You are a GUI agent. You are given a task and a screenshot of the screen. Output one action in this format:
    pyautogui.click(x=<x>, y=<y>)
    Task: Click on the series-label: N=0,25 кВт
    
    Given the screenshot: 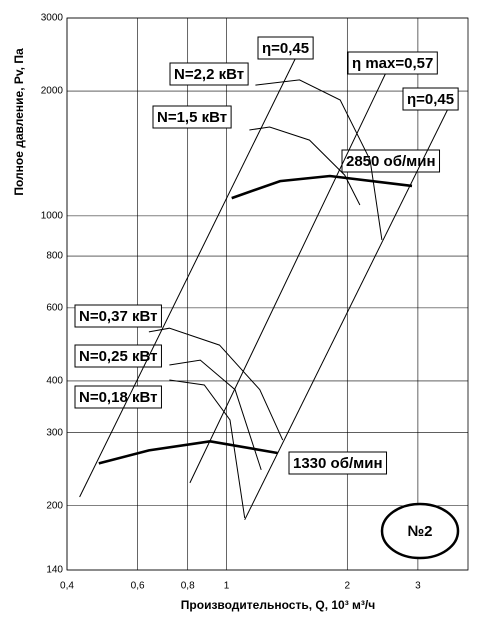 What is the action you would take?
    pyautogui.click(x=118, y=356)
    